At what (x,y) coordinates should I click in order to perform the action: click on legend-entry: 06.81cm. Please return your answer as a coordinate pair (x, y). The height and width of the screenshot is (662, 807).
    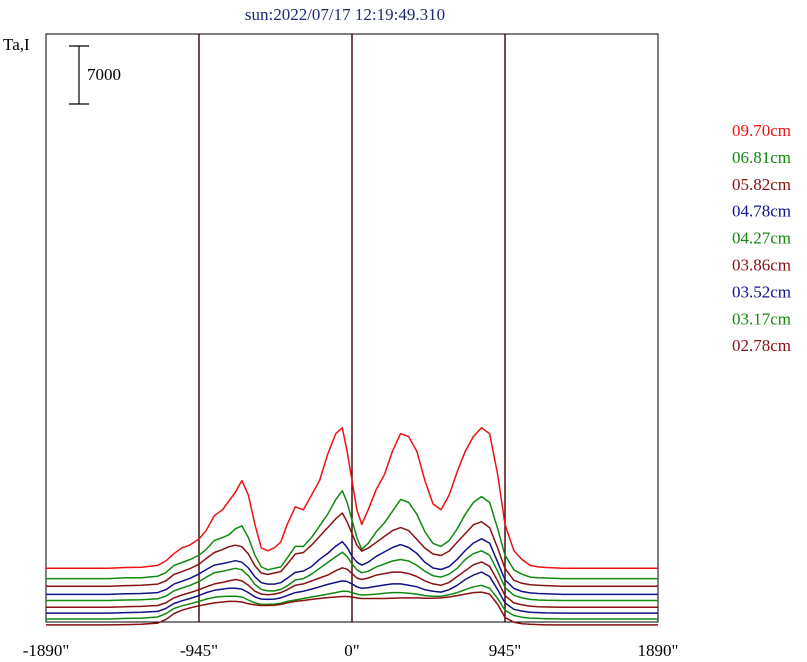
    Looking at the image, I should click on (761, 157).